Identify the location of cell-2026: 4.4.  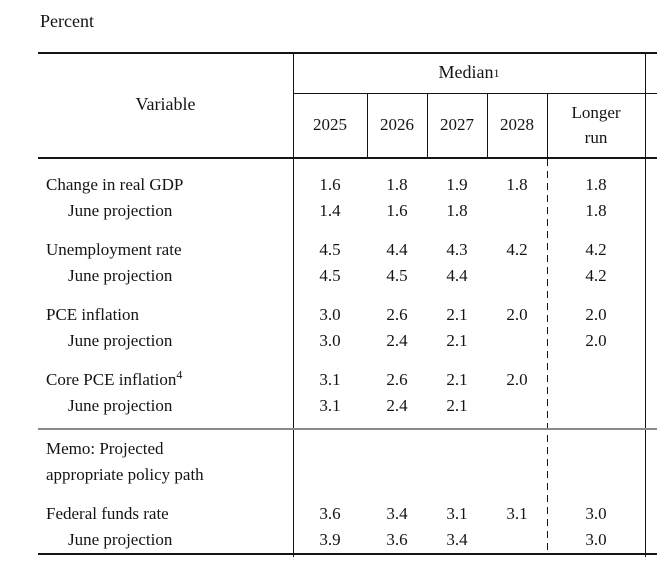
(397, 249).